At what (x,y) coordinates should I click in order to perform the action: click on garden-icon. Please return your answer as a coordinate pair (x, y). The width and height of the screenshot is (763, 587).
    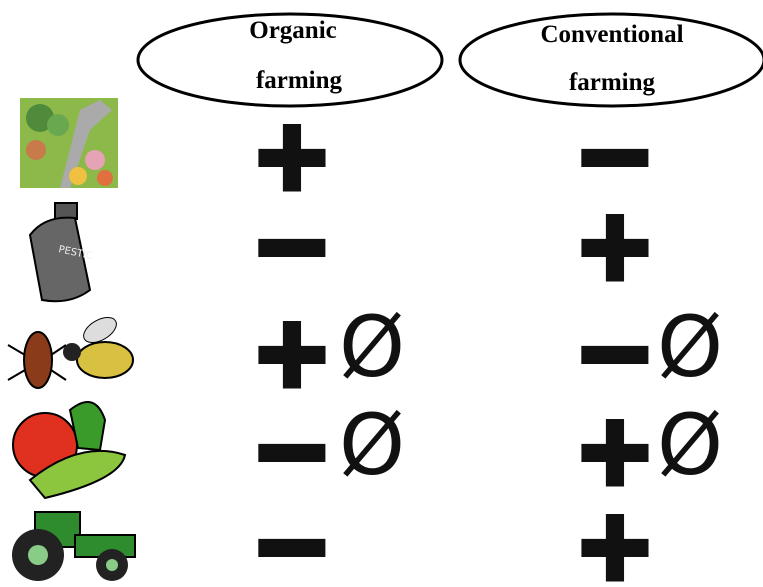
    Looking at the image, I should click on (69, 143).